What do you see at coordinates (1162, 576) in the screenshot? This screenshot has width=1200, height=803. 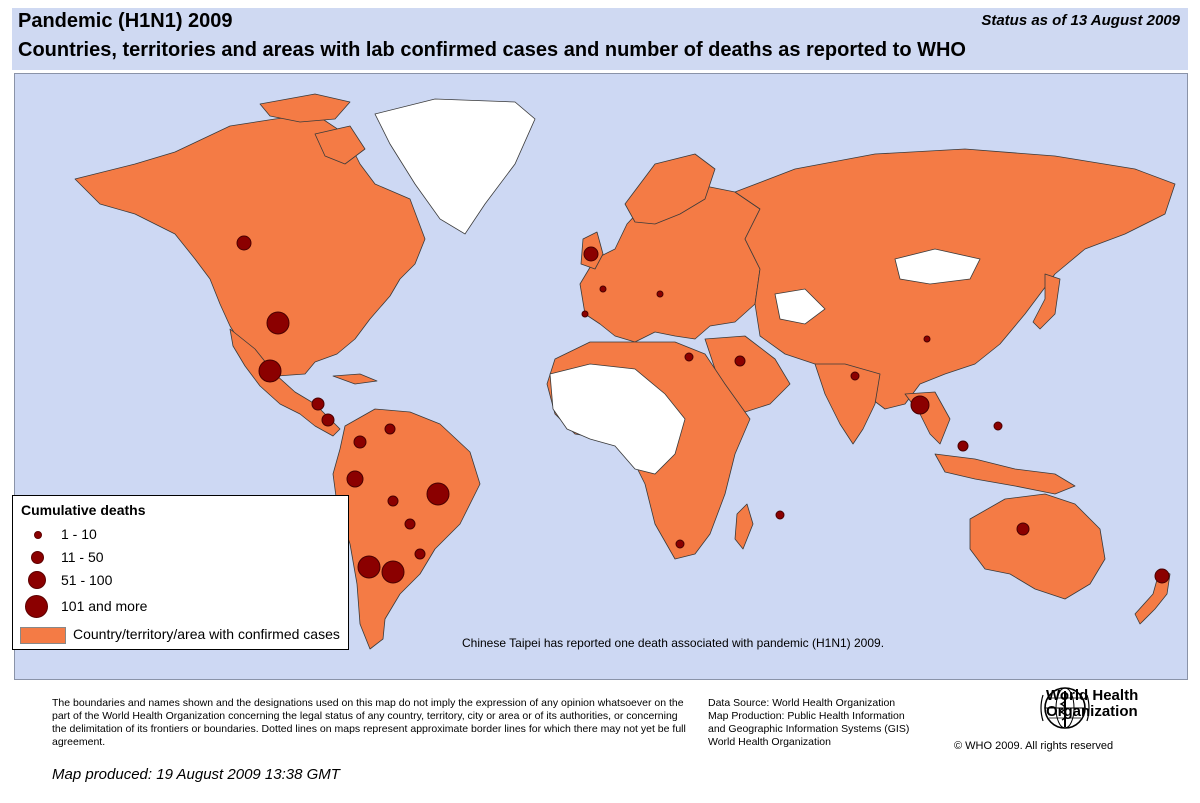 I see `death-marker-new-zealand` at bounding box center [1162, 576].